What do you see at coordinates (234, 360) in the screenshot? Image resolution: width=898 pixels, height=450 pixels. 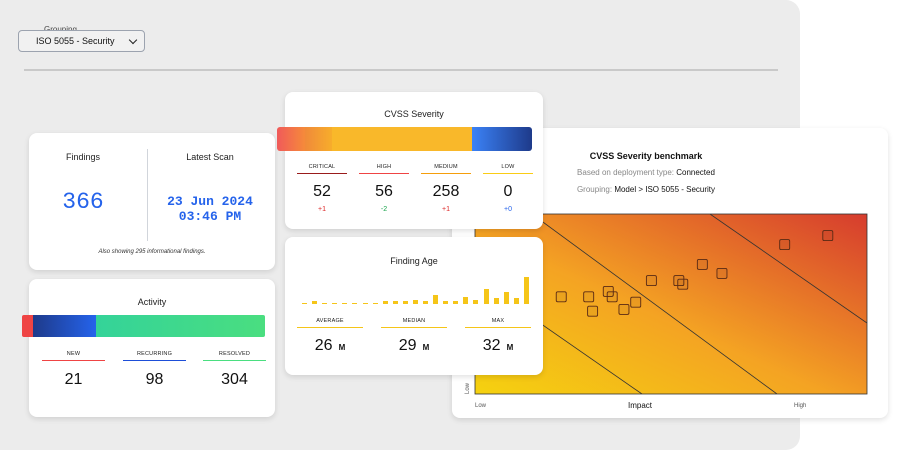 I see `activity-resolved-line` at bounding box center [234, 360].